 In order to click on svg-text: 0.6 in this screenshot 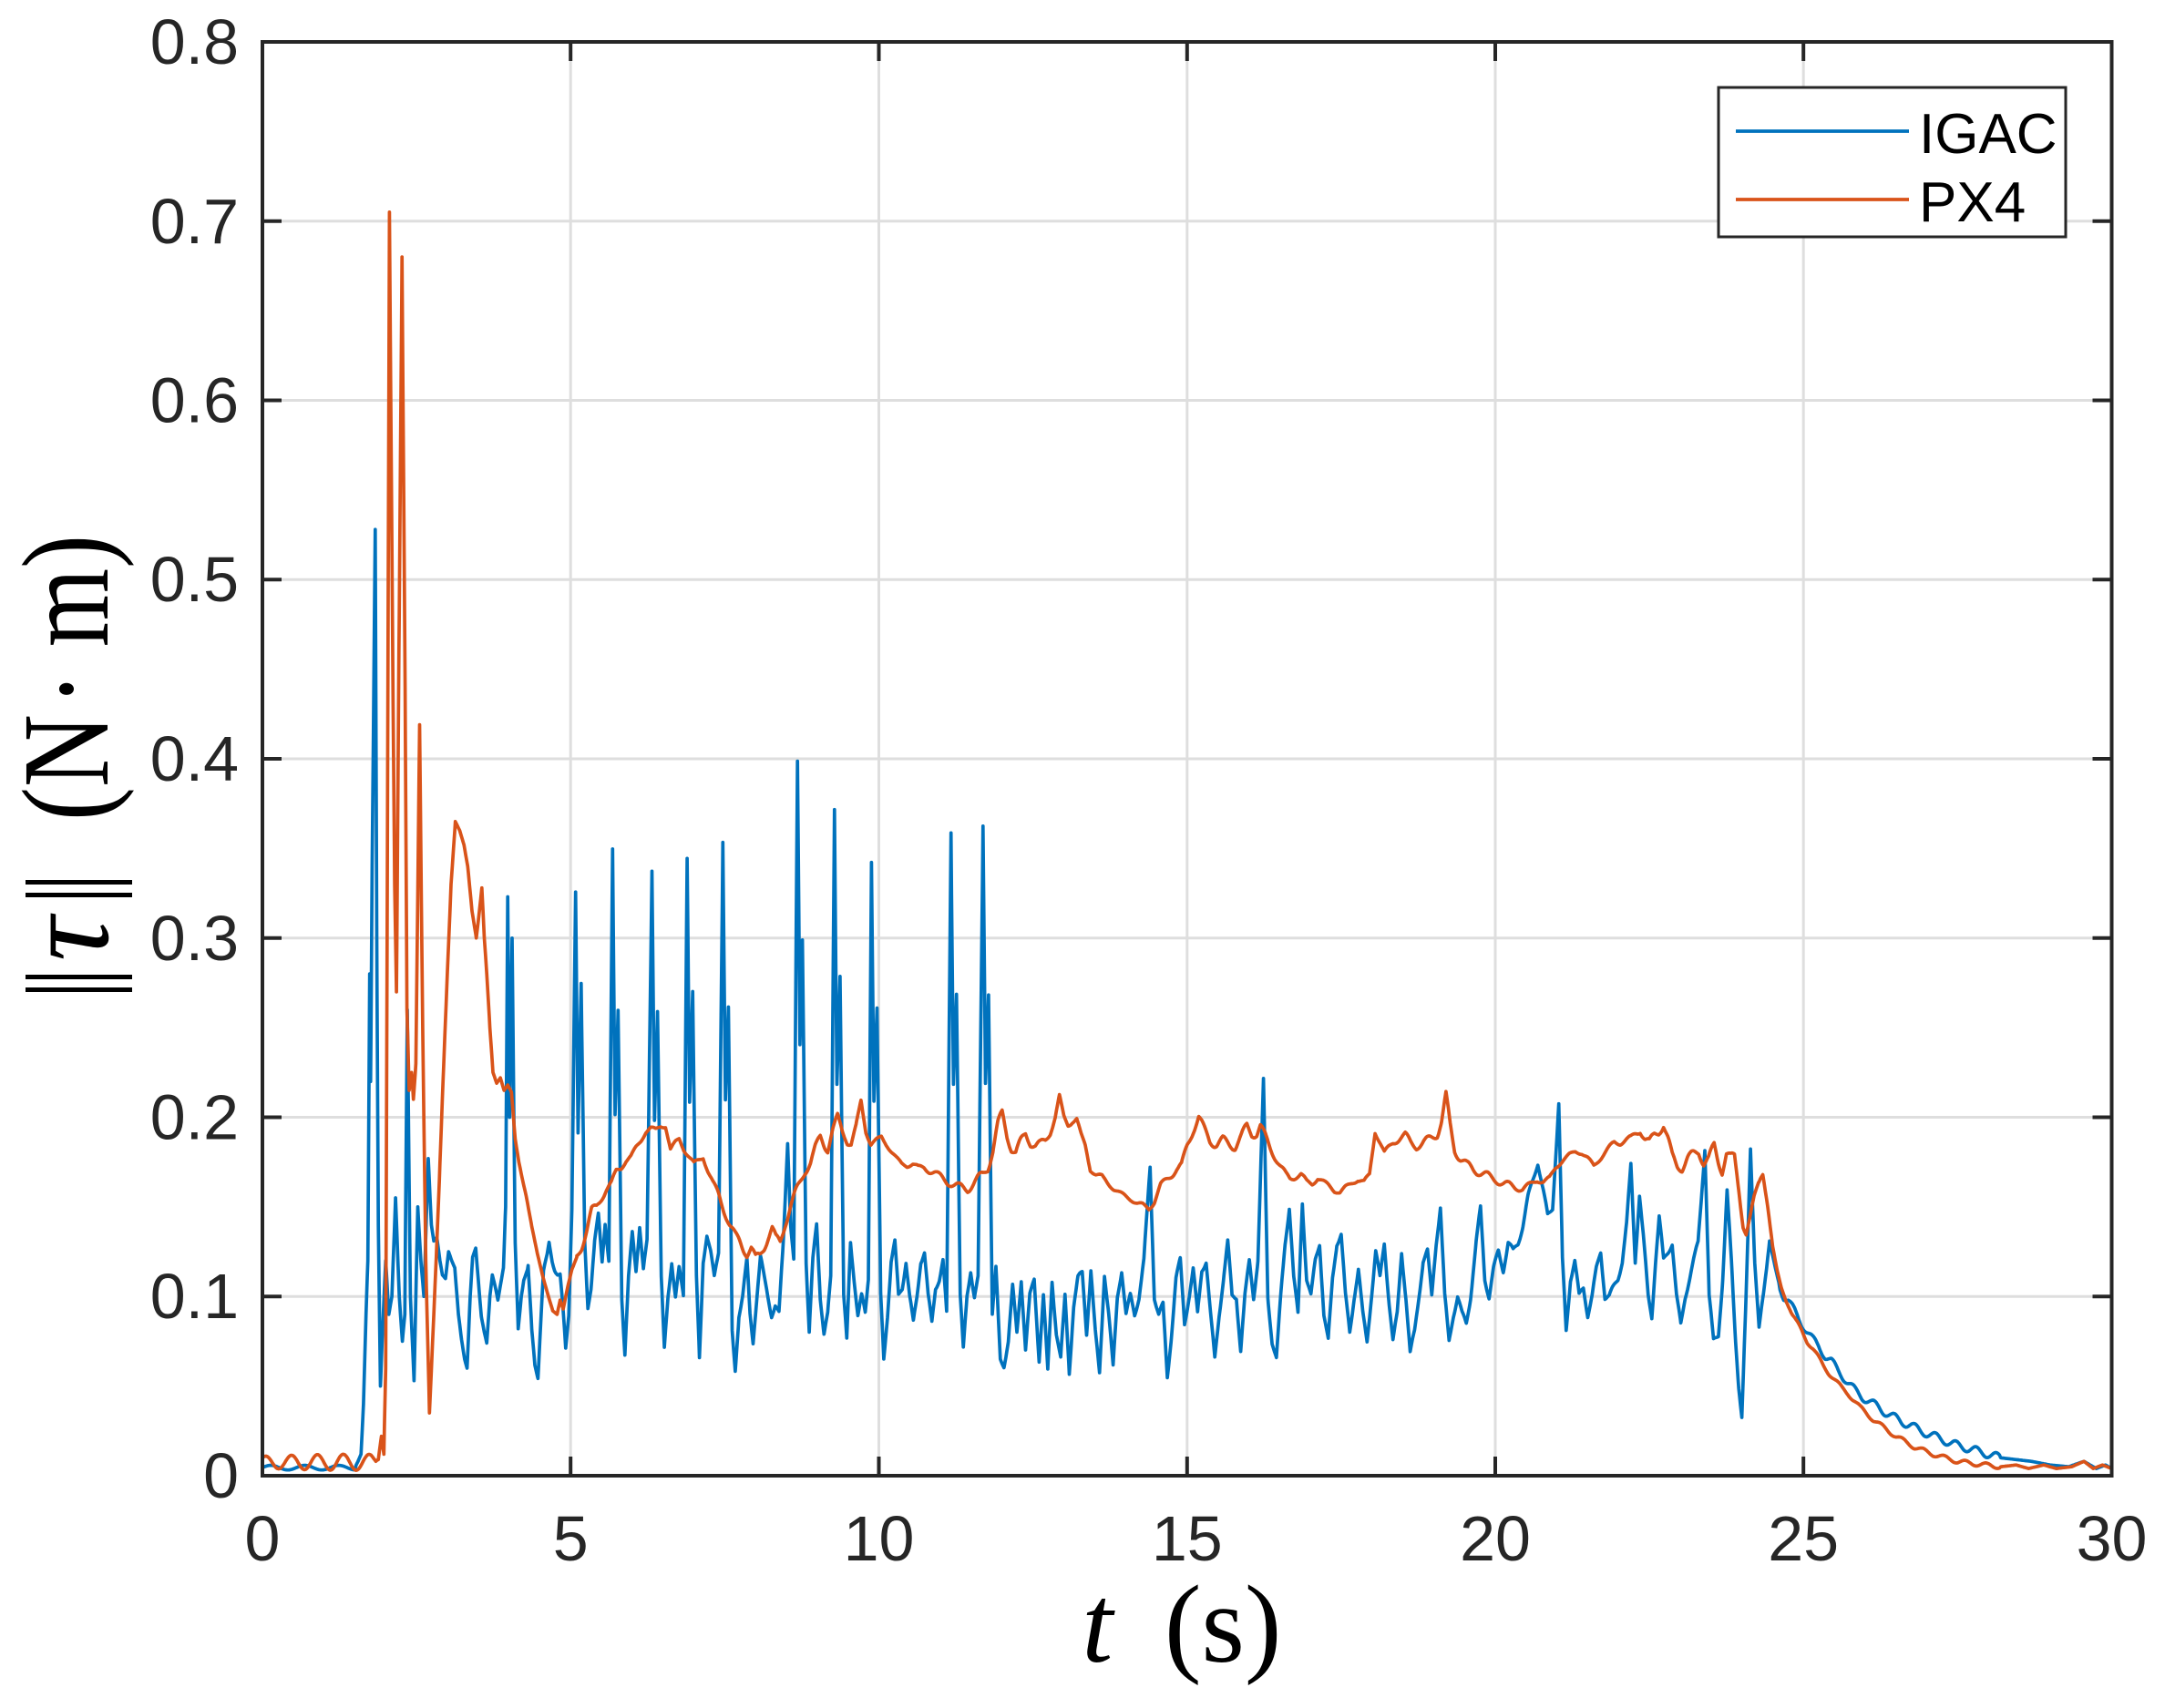, I will do `click(194, 401)`.